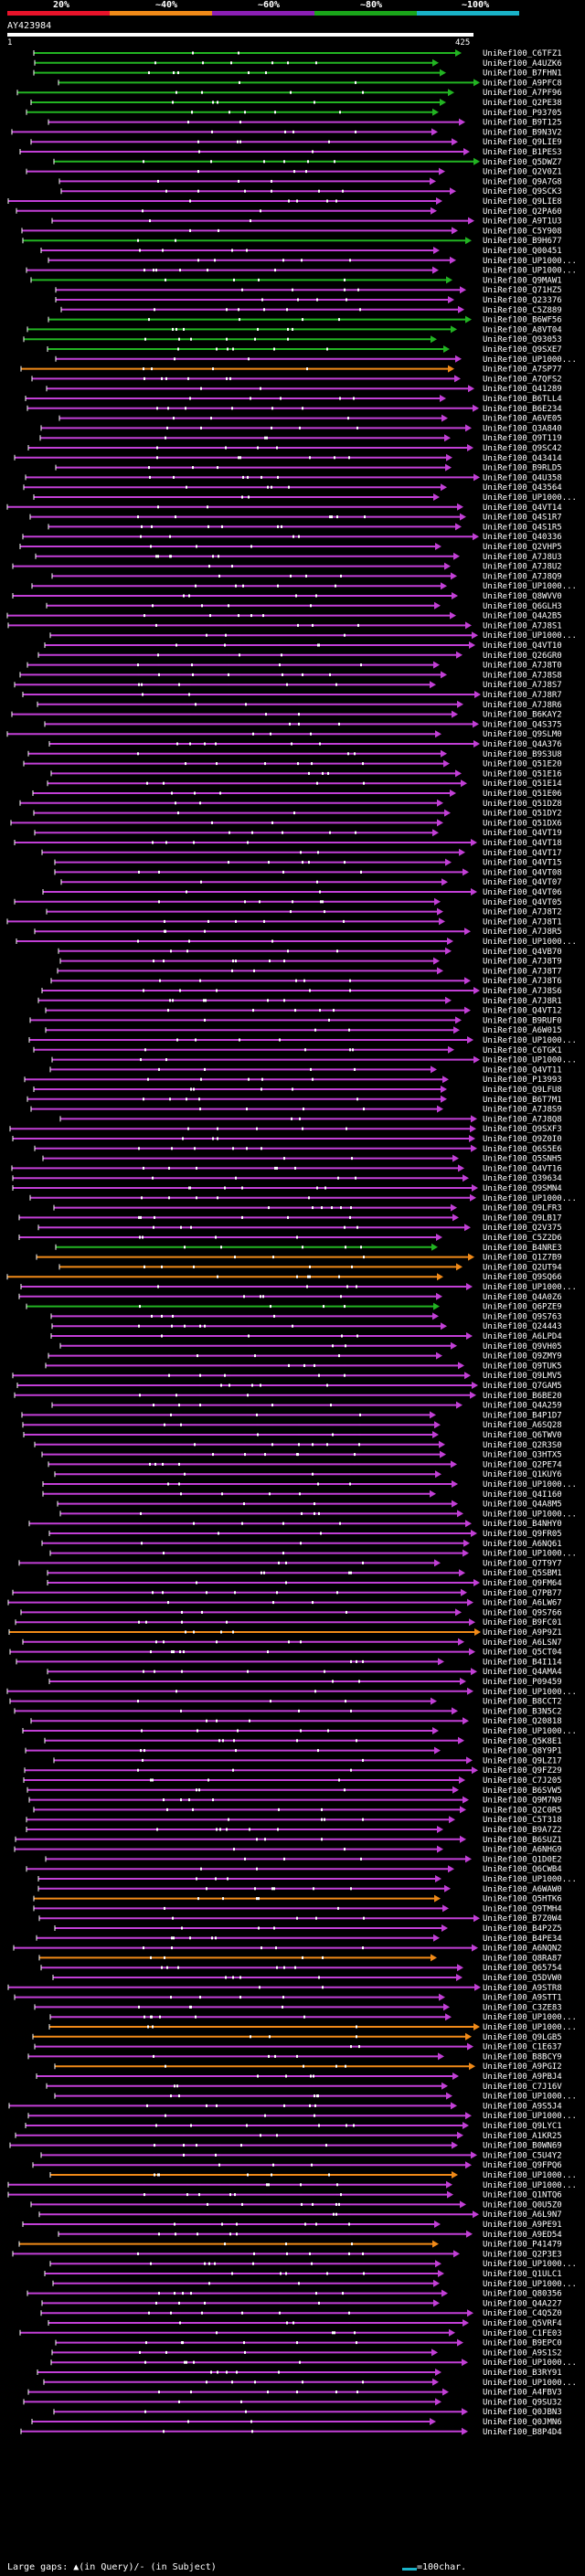  Describe the element at coordinates (522, 2037) in the screenshot. I see `hit-label: UniRef100_Q9LGB5` at that location.